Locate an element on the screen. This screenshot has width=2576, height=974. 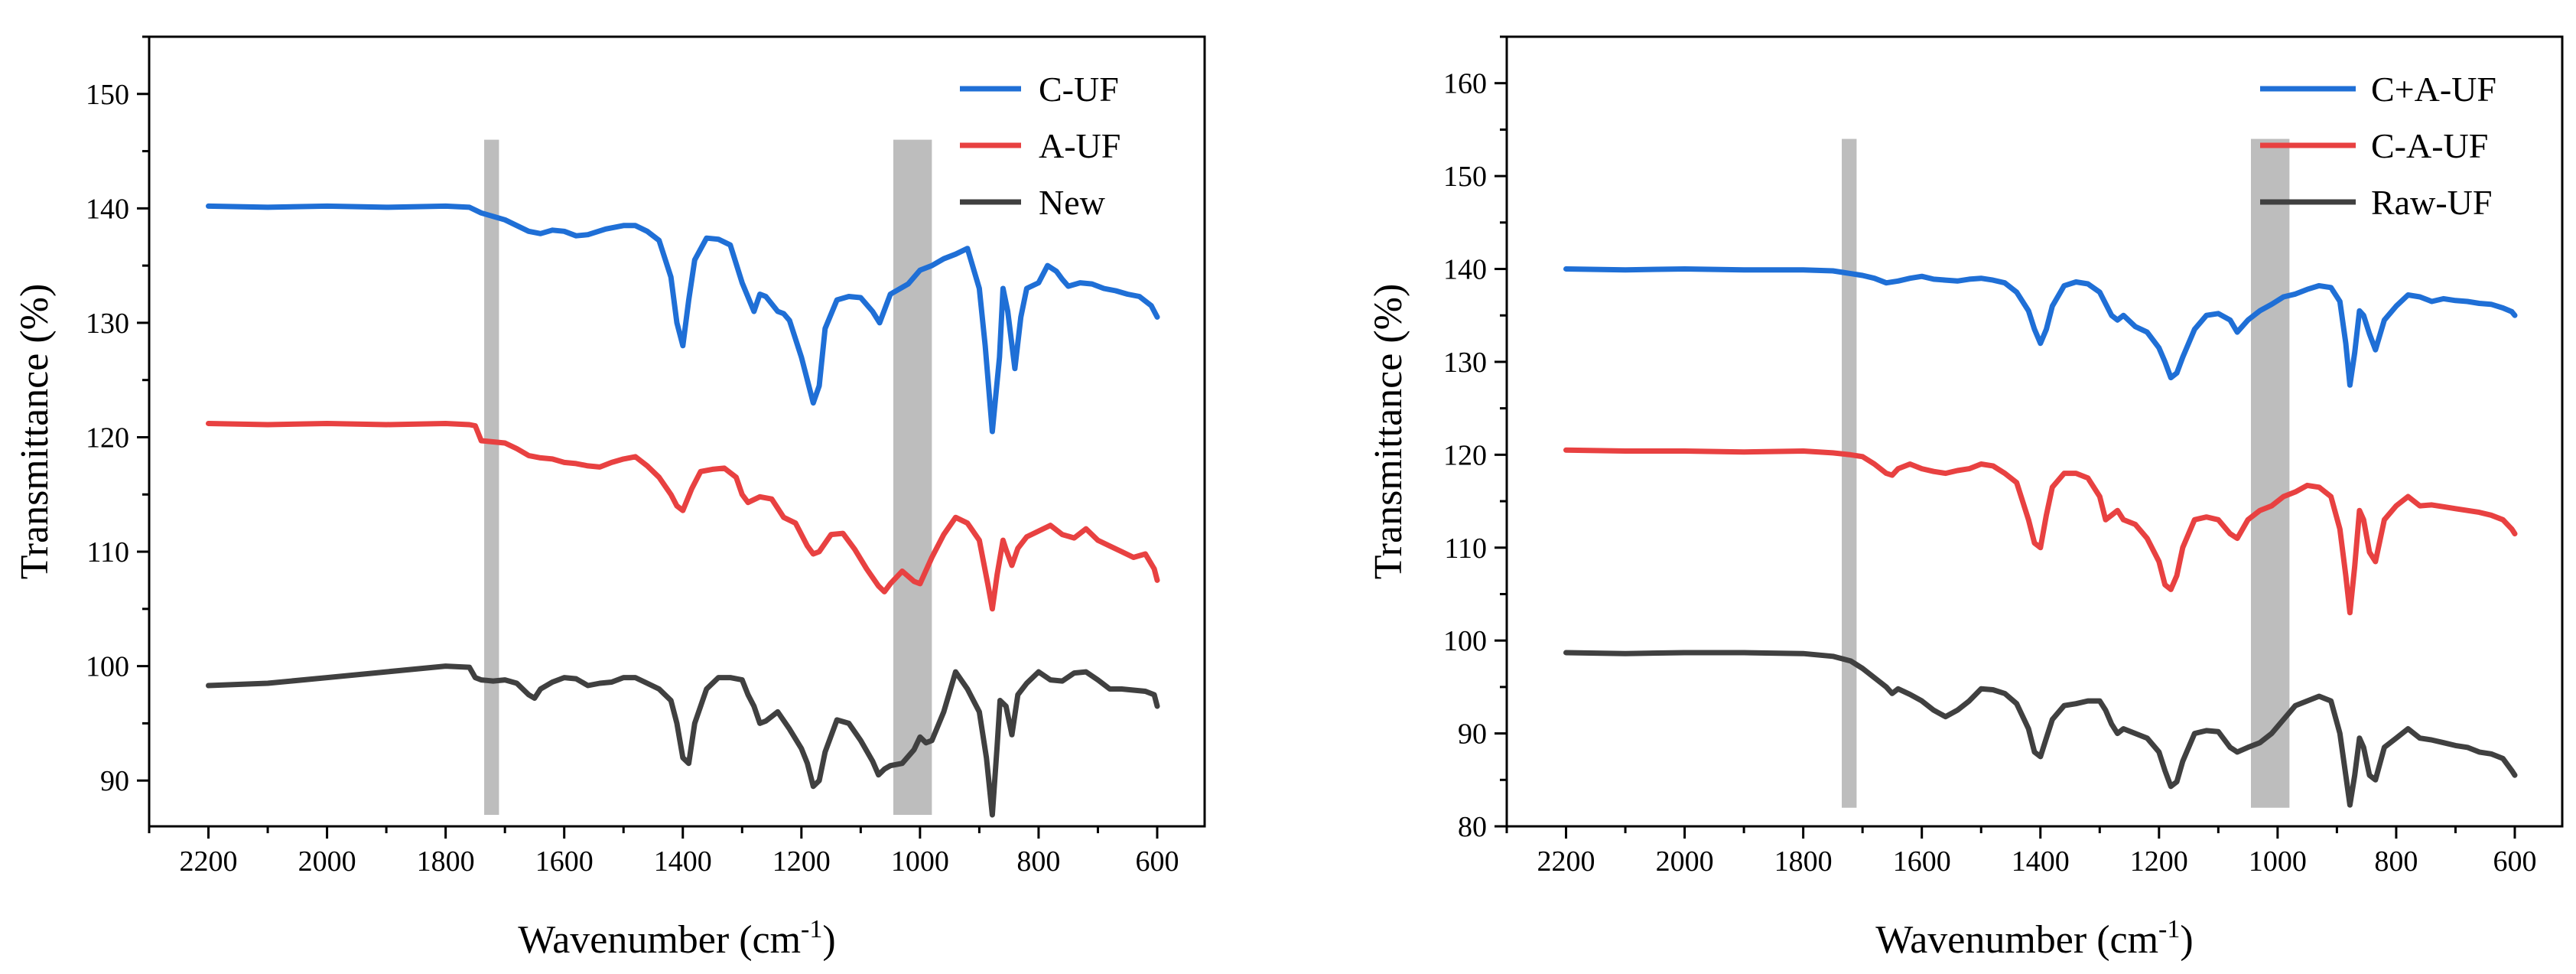
y-axis-ticks: 90 100 110 120 130 140 150 is located at coordinates (117, 416).